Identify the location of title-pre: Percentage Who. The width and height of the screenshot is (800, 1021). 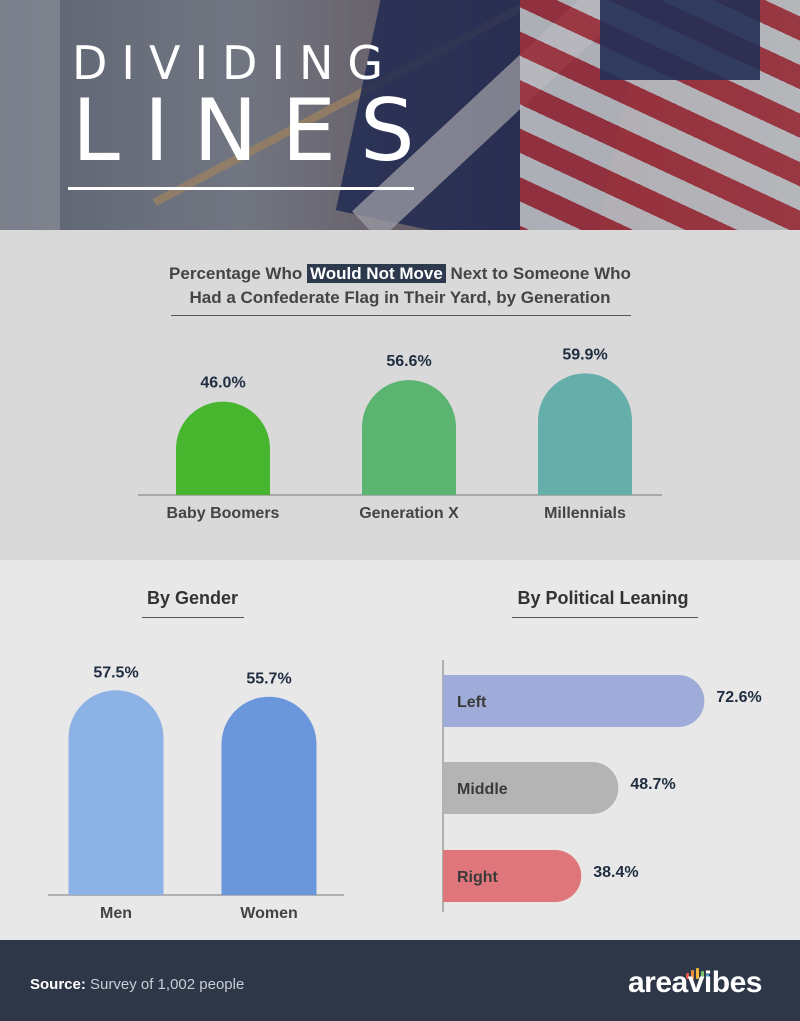
(238, 273).